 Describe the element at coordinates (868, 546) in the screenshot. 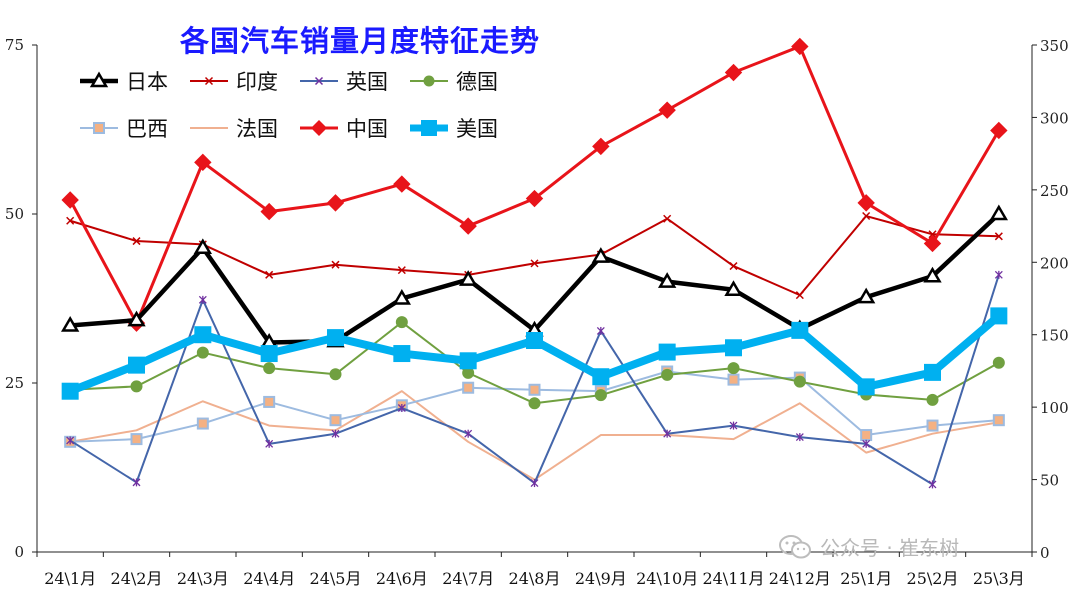

I see `watermark: 公众号 · 崔东树` at that location.